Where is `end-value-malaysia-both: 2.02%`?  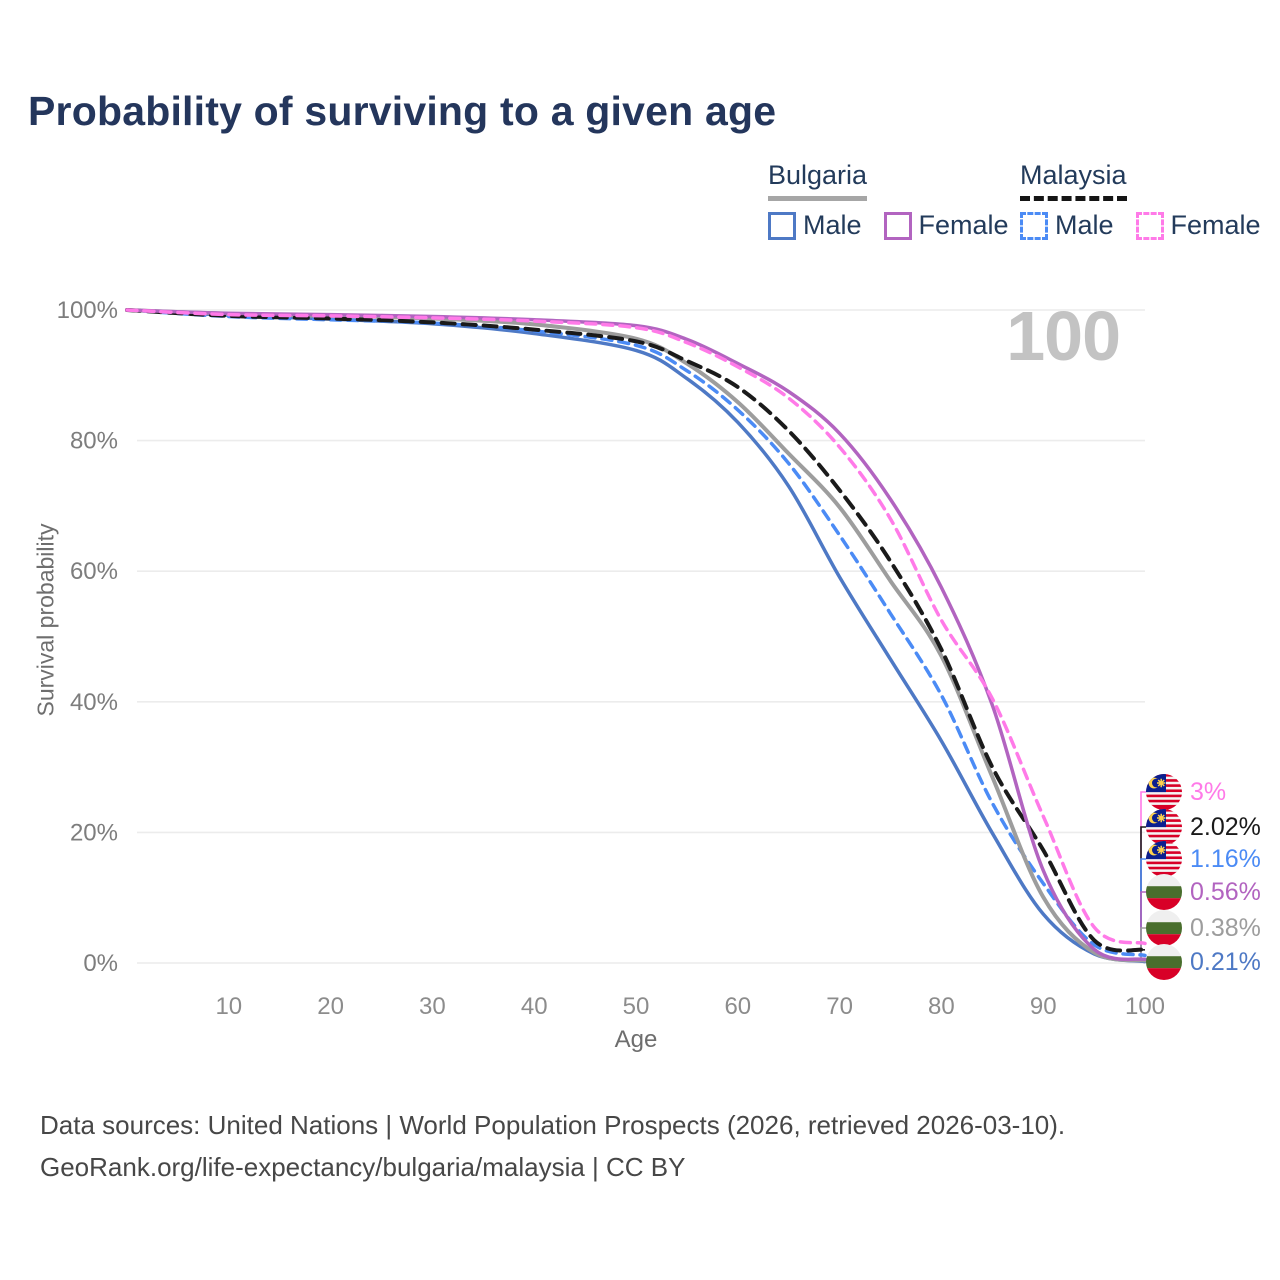 end-value-malaysia-both: 2.02% is located at coordinates (1225, 826).